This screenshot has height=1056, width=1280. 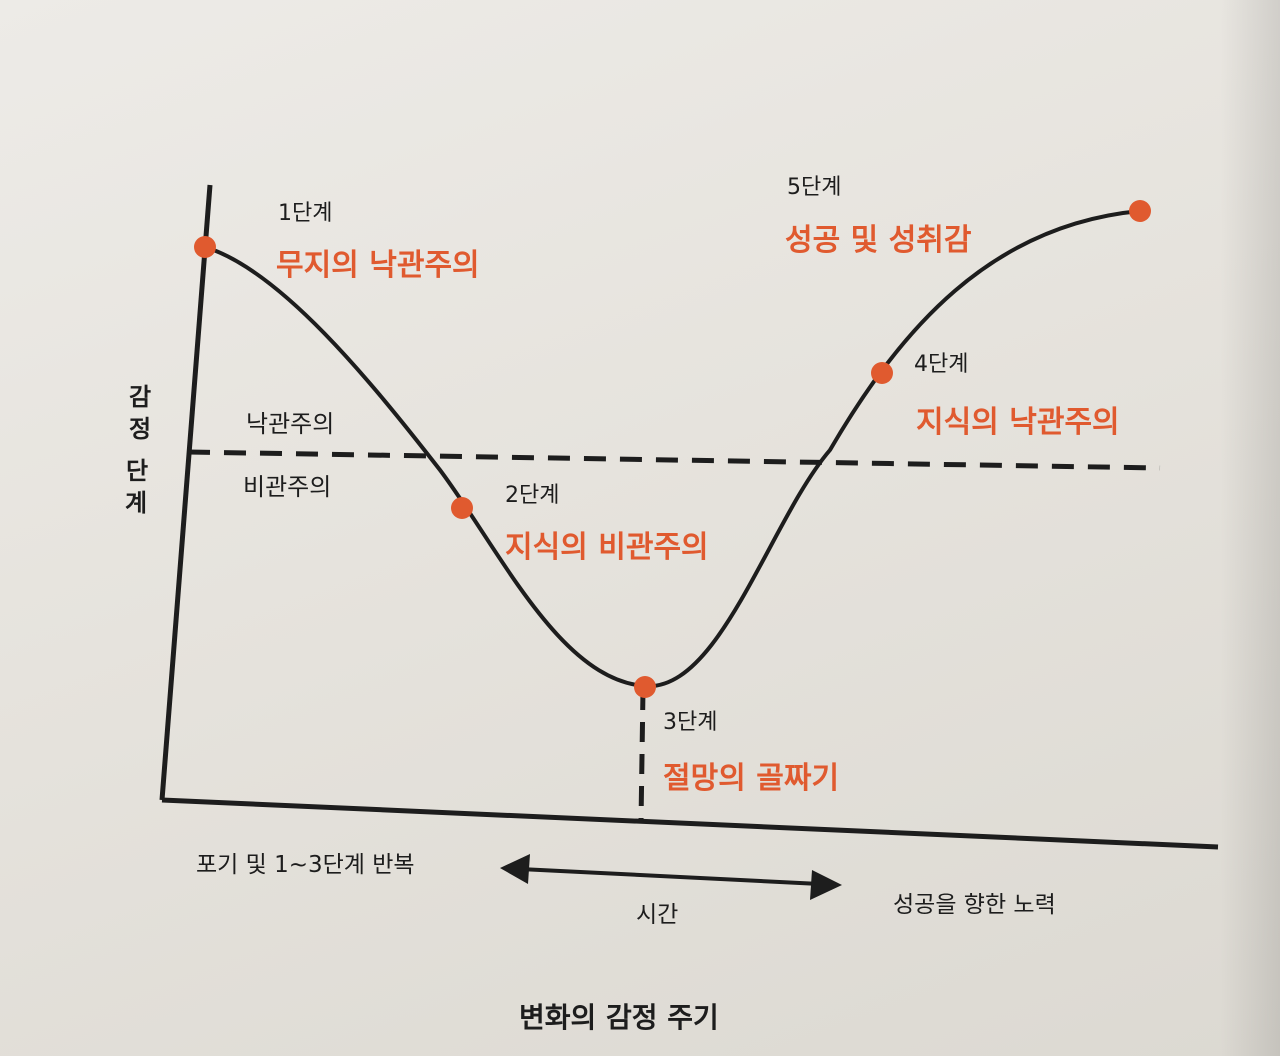 I want to click on figure-title: 변화의 감정 주기, so click(x=619, y=1017).